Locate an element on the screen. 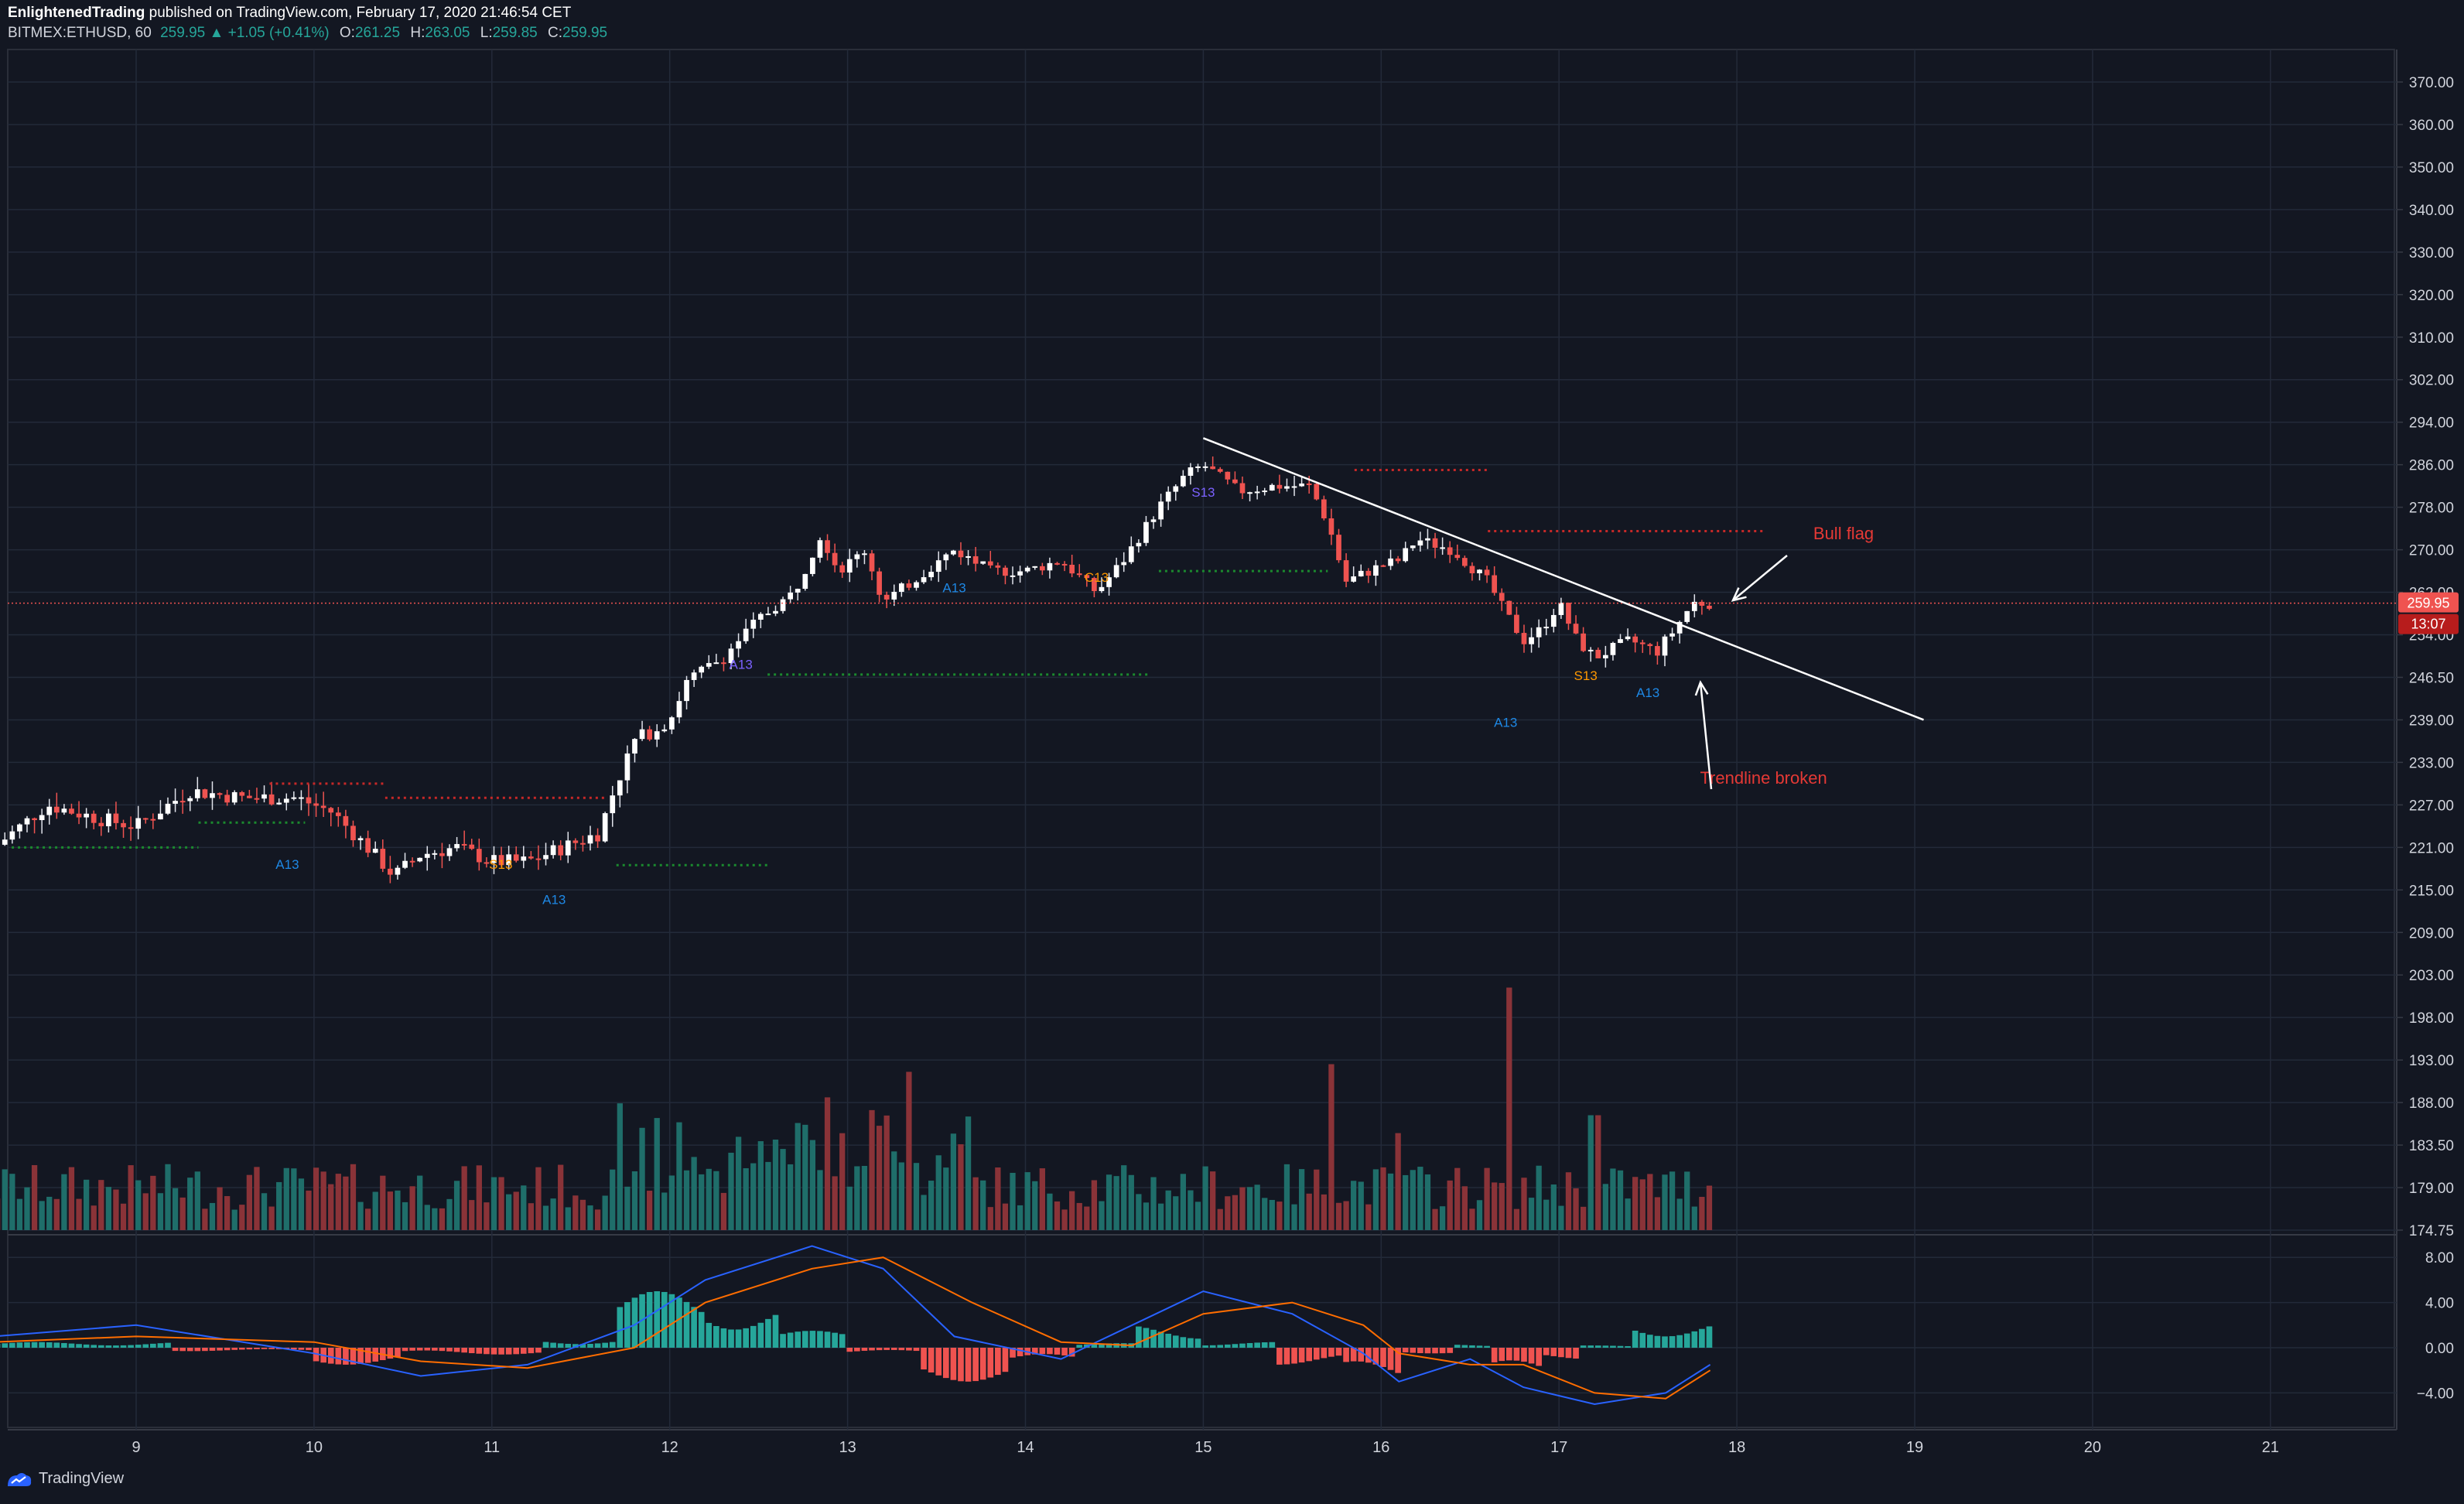 This screenshot has height=1504, width=2464. y-tick-label: 270.00 is located at coordinates (2431, 551).